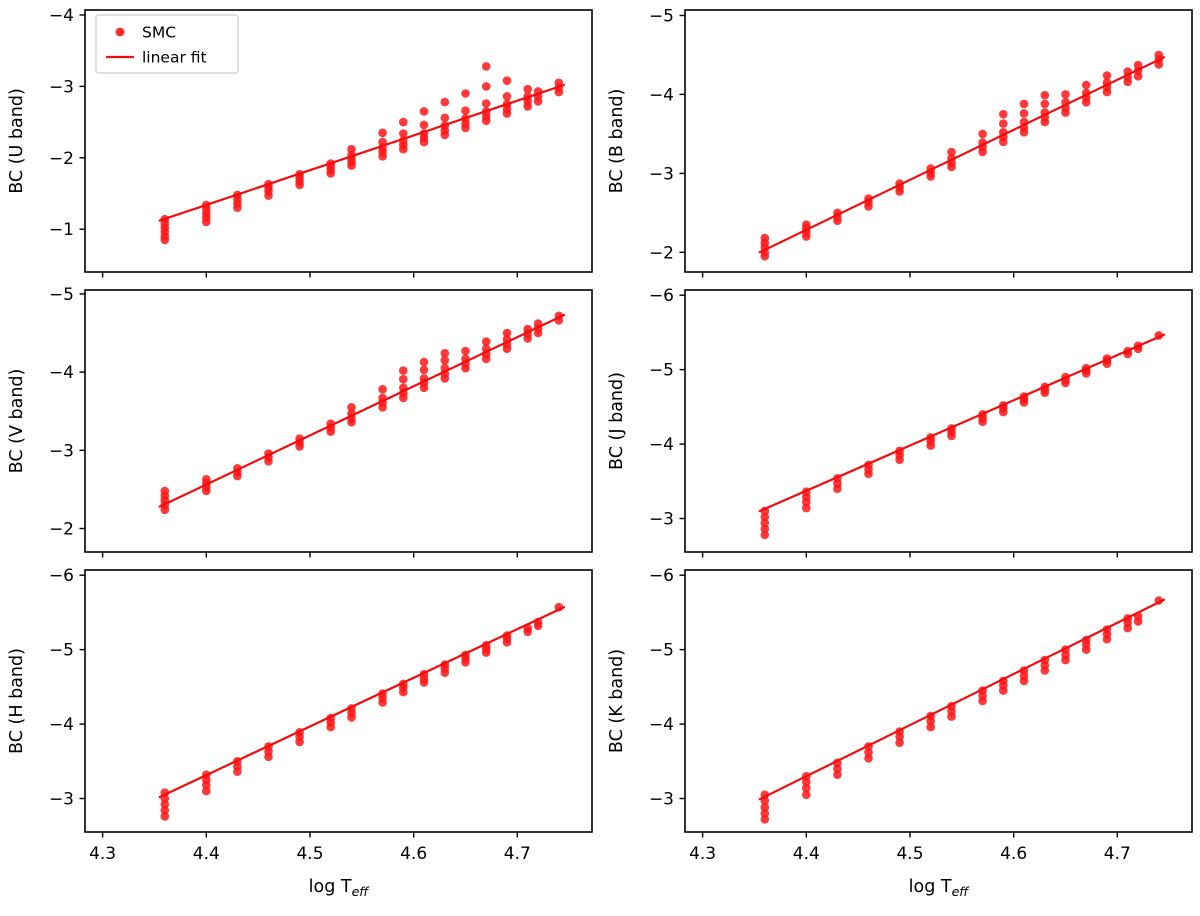  What do you see at coordinates (617, 141) in the screenshot?
I see `y-axis-label: BC (B band)` at bounding box center [617, 141].